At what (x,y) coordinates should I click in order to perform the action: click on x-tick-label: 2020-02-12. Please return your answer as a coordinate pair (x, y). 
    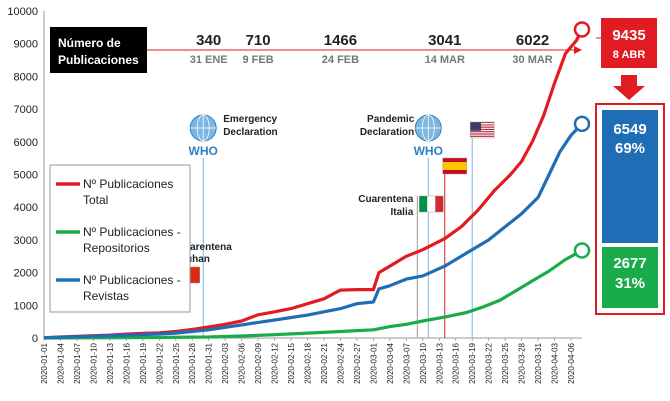
    Looking at the image, I should click on (275, 362).